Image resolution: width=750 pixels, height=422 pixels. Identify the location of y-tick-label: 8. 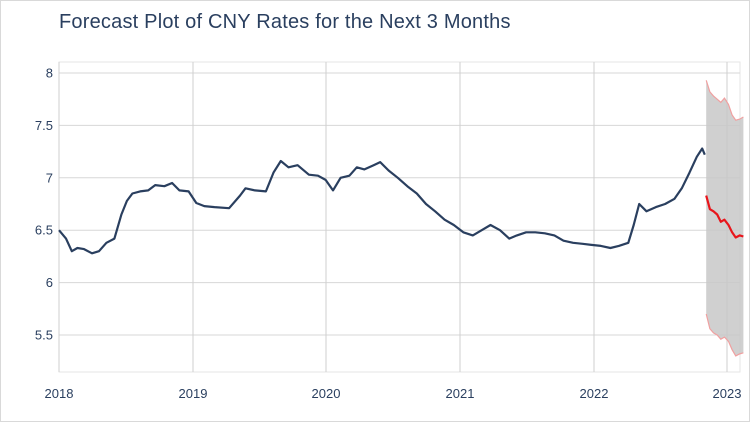
(49, 73).